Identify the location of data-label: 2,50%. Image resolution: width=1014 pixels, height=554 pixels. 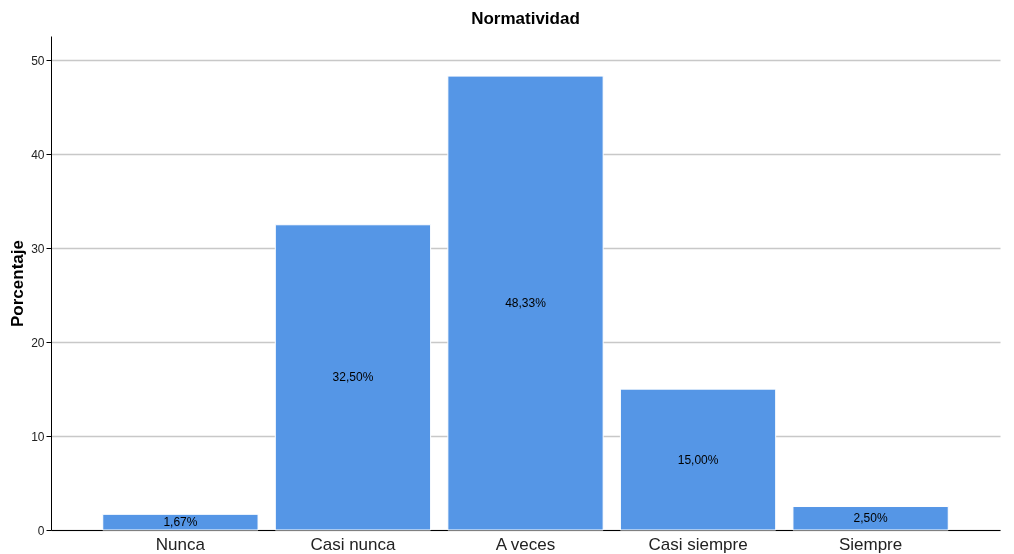
(870, 518).